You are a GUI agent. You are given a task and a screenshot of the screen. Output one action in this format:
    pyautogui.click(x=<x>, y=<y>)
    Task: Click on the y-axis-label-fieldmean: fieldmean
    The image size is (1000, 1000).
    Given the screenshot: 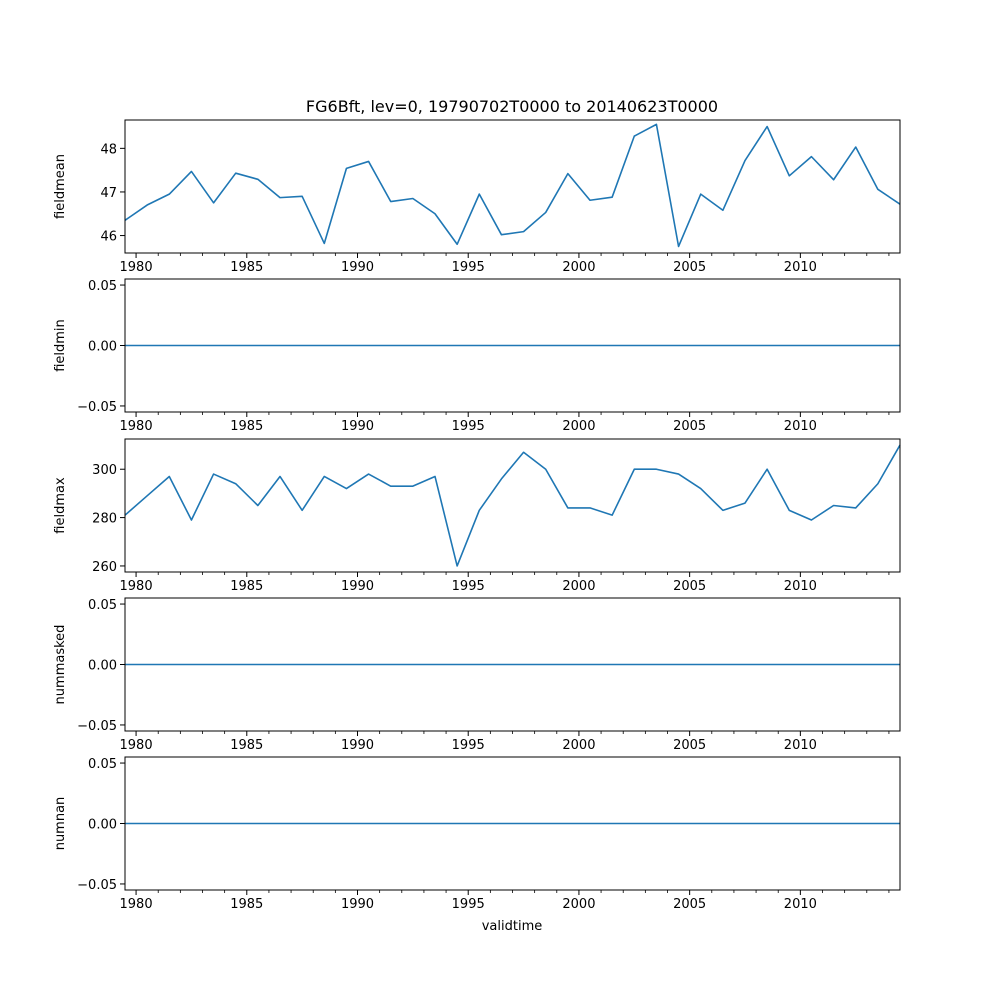 What is the action you would take?
    pyautogui.click(x=60, y=186)
    